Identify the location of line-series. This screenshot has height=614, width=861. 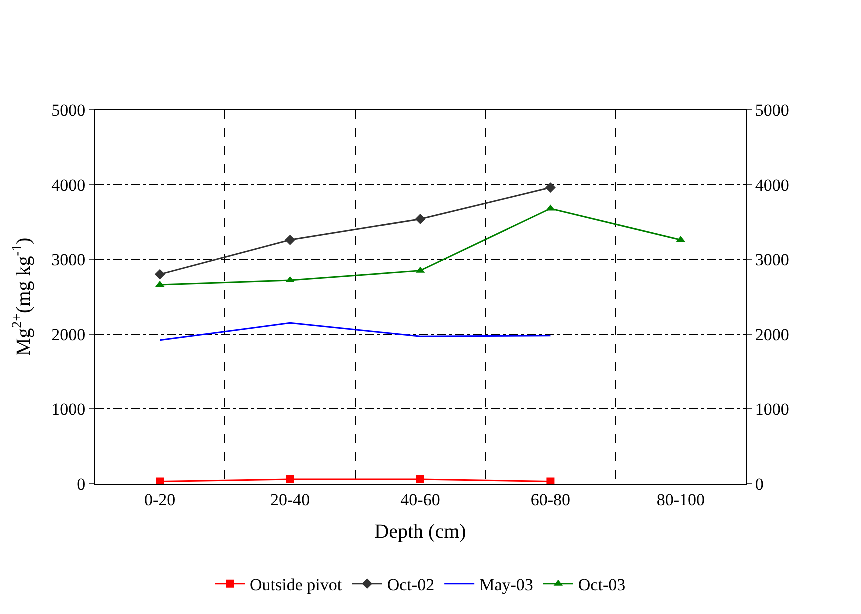
(355, 332).